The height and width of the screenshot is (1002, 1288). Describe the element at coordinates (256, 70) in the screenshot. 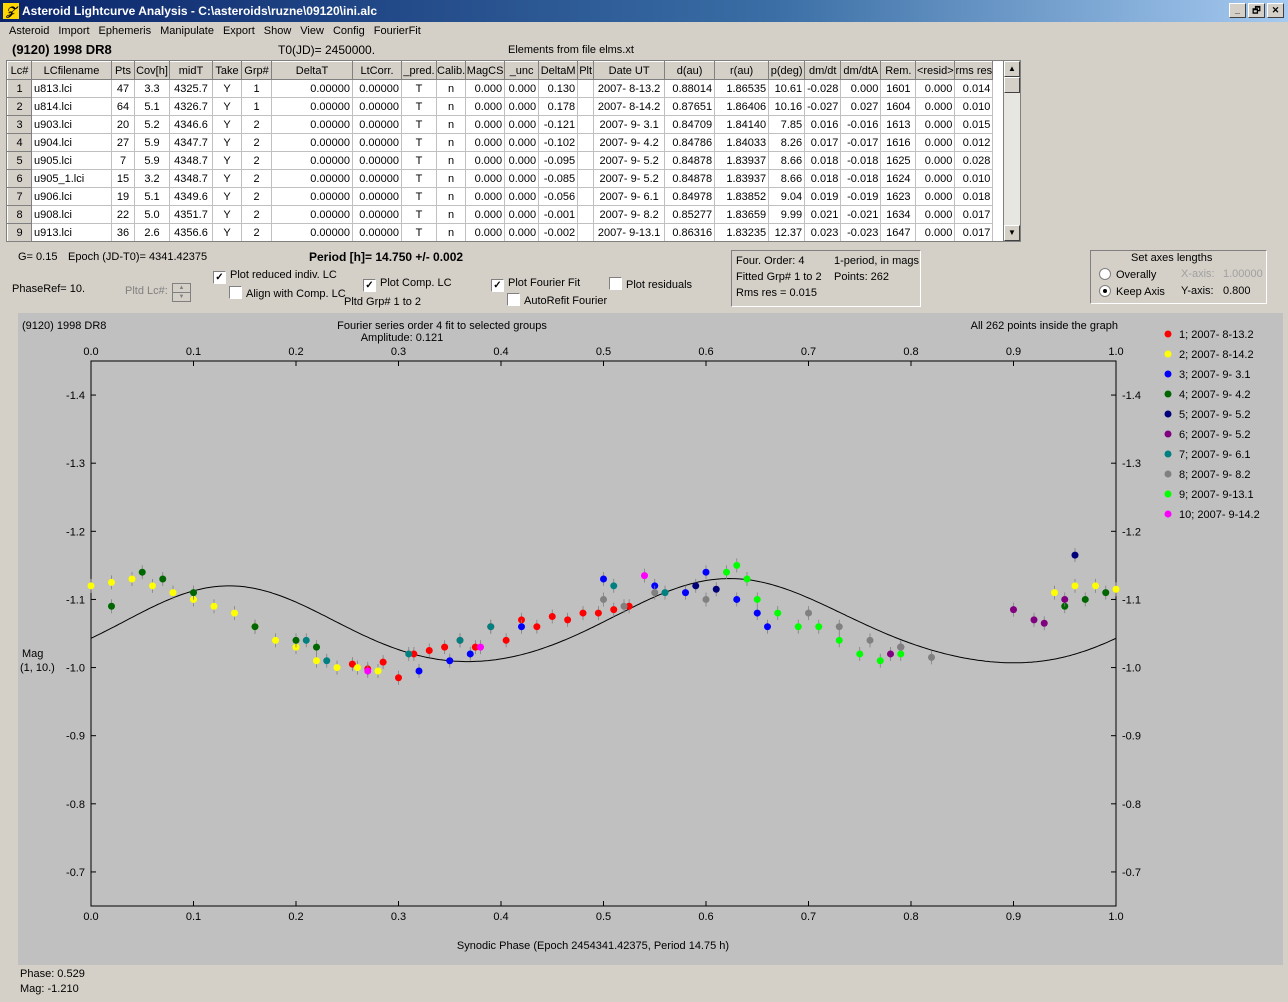

I see `column-header: Grp#` at that location.